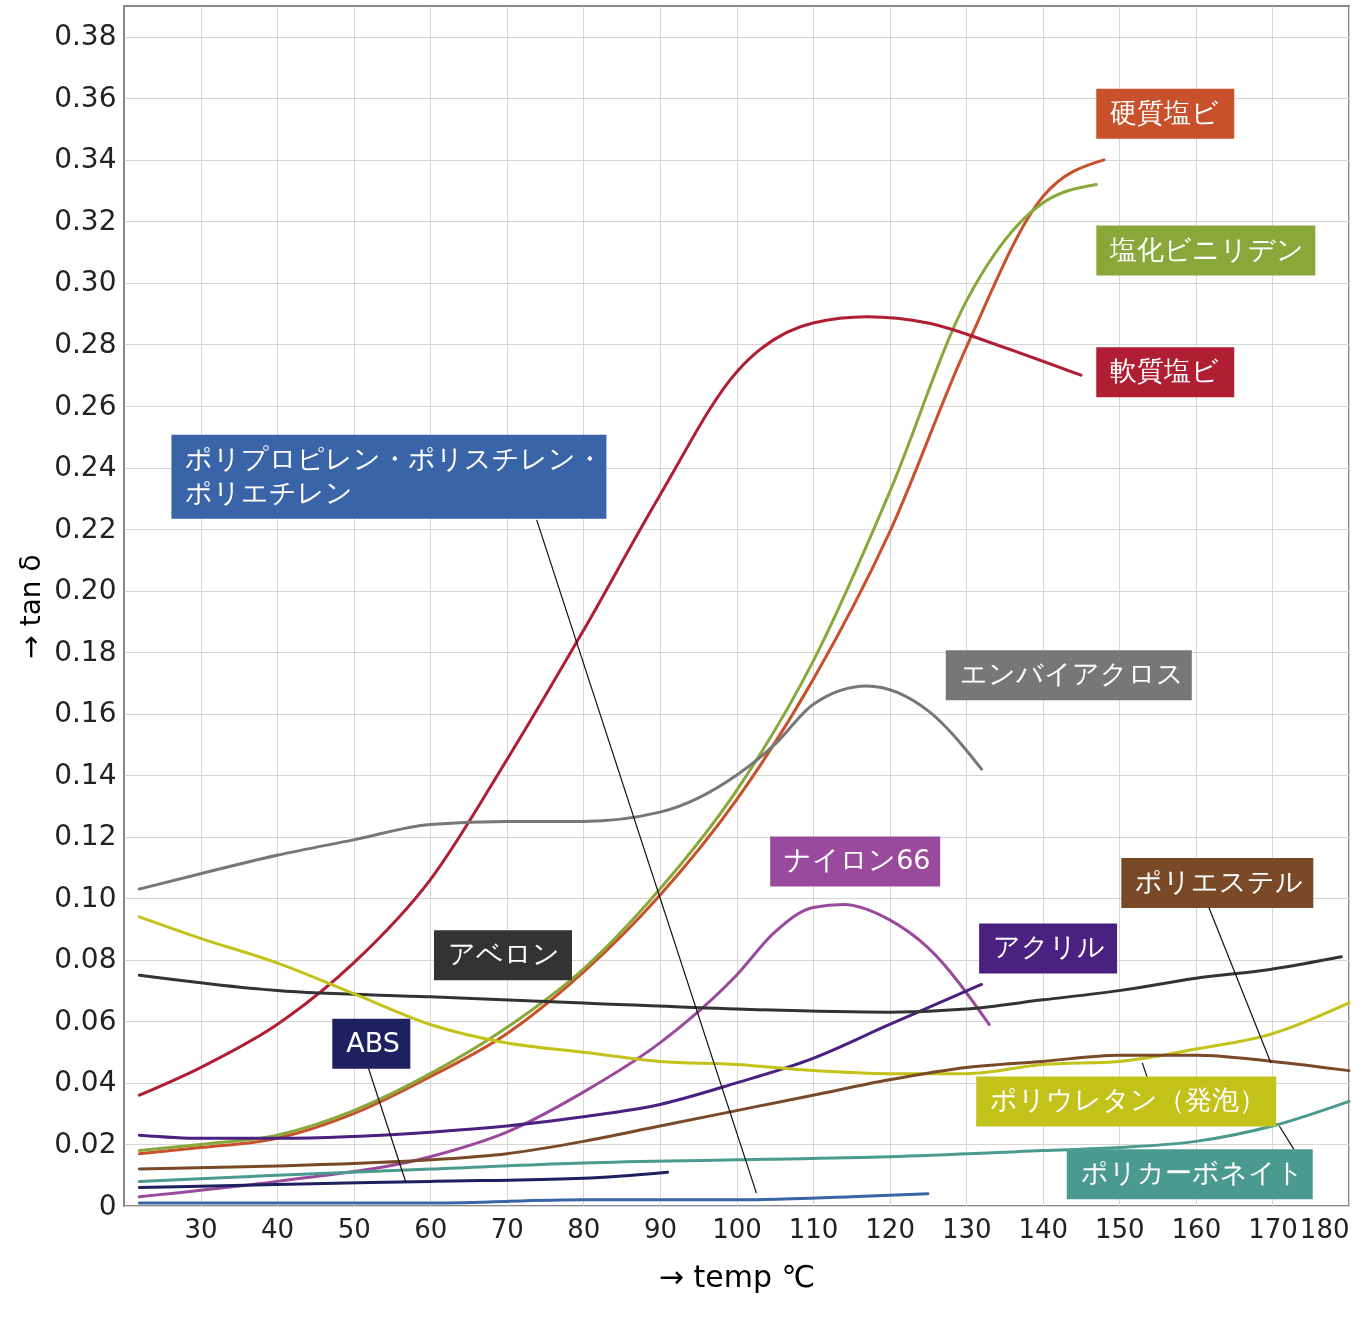 The width and height of the screenshot is (1370, 1317). What do you see at coordinates (107, 1205) in the screenshot?
I see `y-tick-label: 0` at bounding box center [107, 1205].